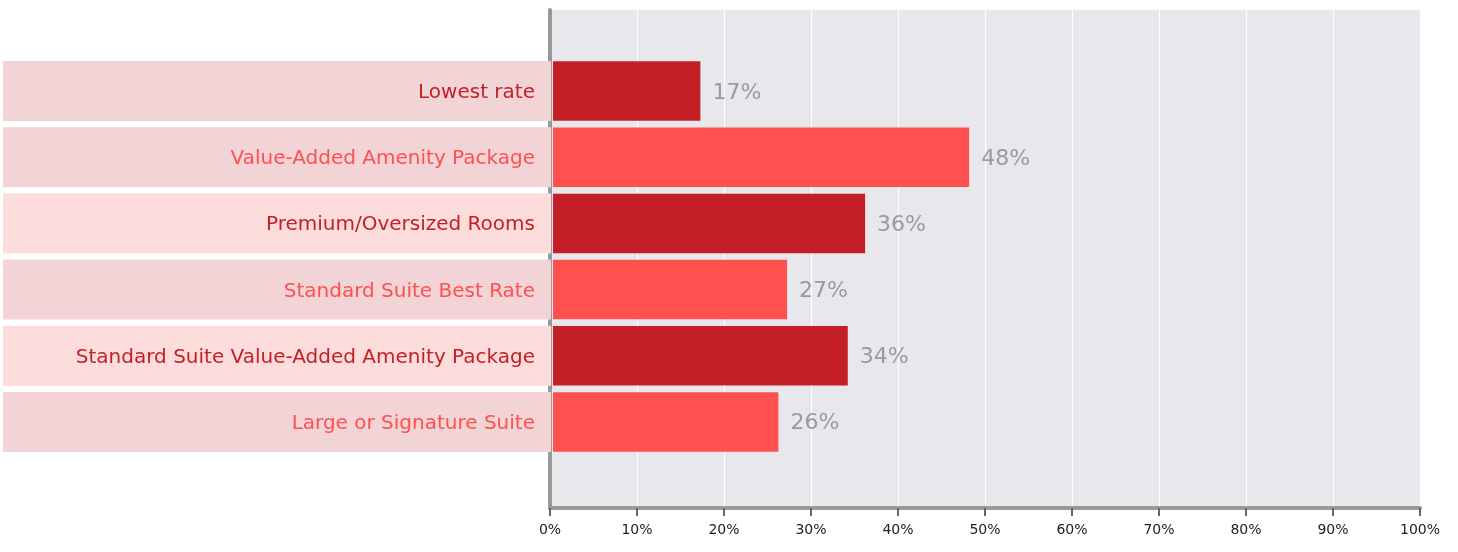 The image size is (1458, 552). I want to click on bar, so click(627, 91).